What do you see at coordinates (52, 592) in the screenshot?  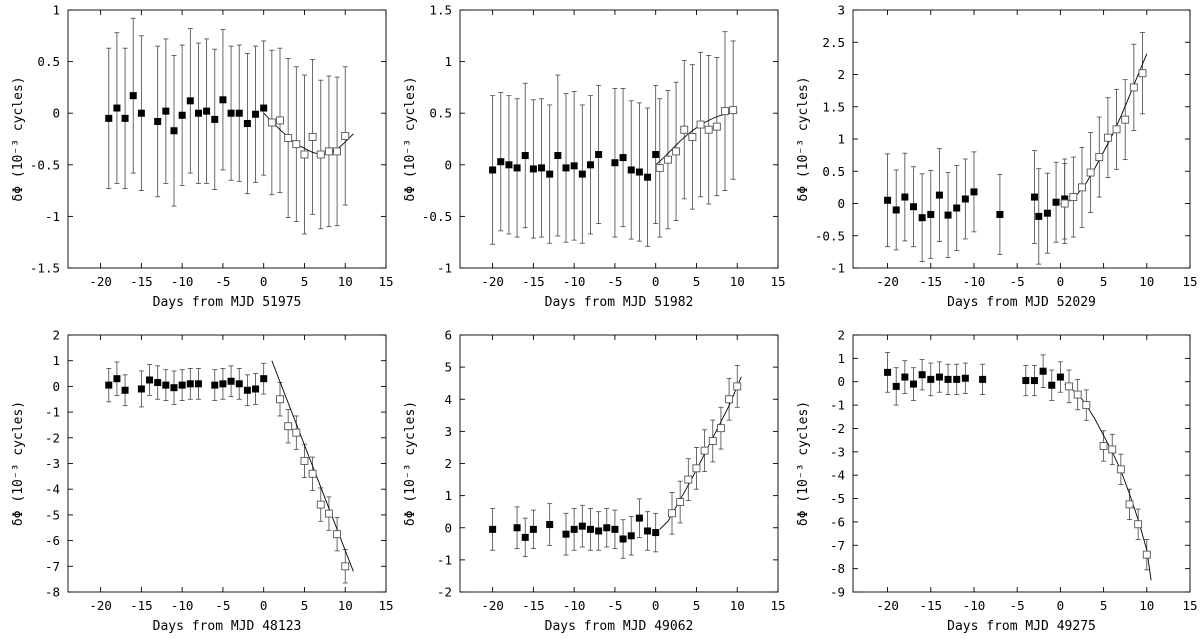 I see `y-tick-label: -8` at bounding box center [52, 592].